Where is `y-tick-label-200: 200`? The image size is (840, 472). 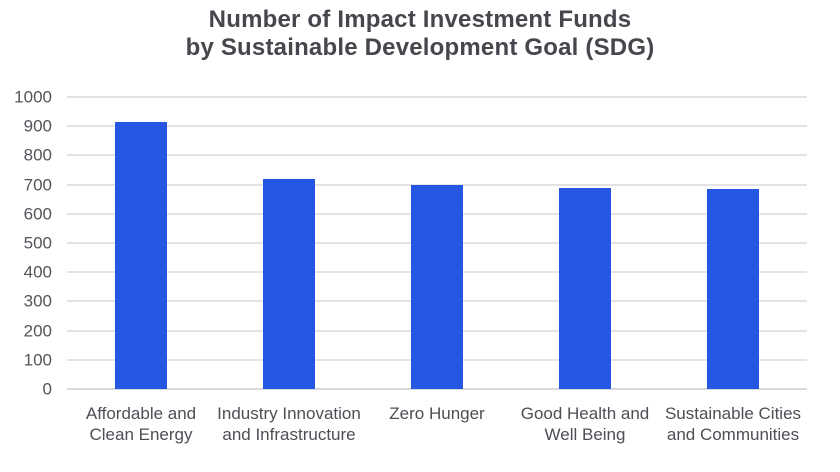 y-tick-label-200: 200 is located at coordinates (37, 331).